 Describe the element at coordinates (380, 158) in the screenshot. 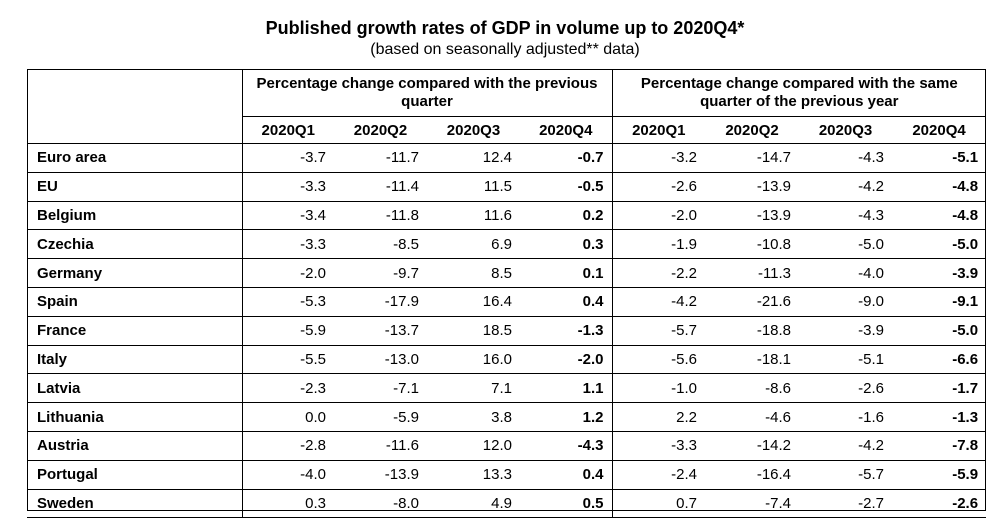

I see `value-cell: -11.7` at that location.